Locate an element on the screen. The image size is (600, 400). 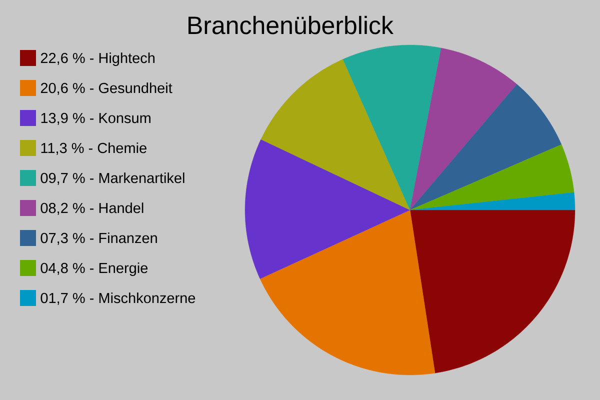
chart-title: Branchenüberblick is located at coordinates (291, 25).